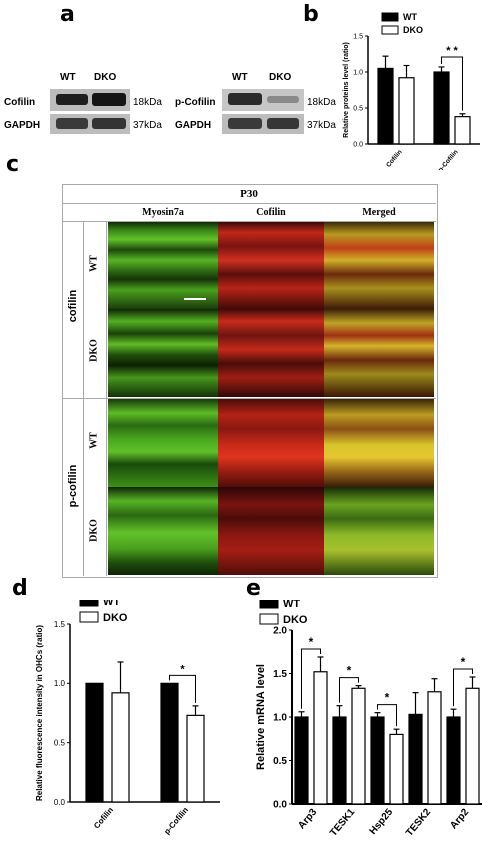 The width and height of the screenshot is (488, 851). I want to click on group-label-cofilin: cofilin, so click(73, 306).